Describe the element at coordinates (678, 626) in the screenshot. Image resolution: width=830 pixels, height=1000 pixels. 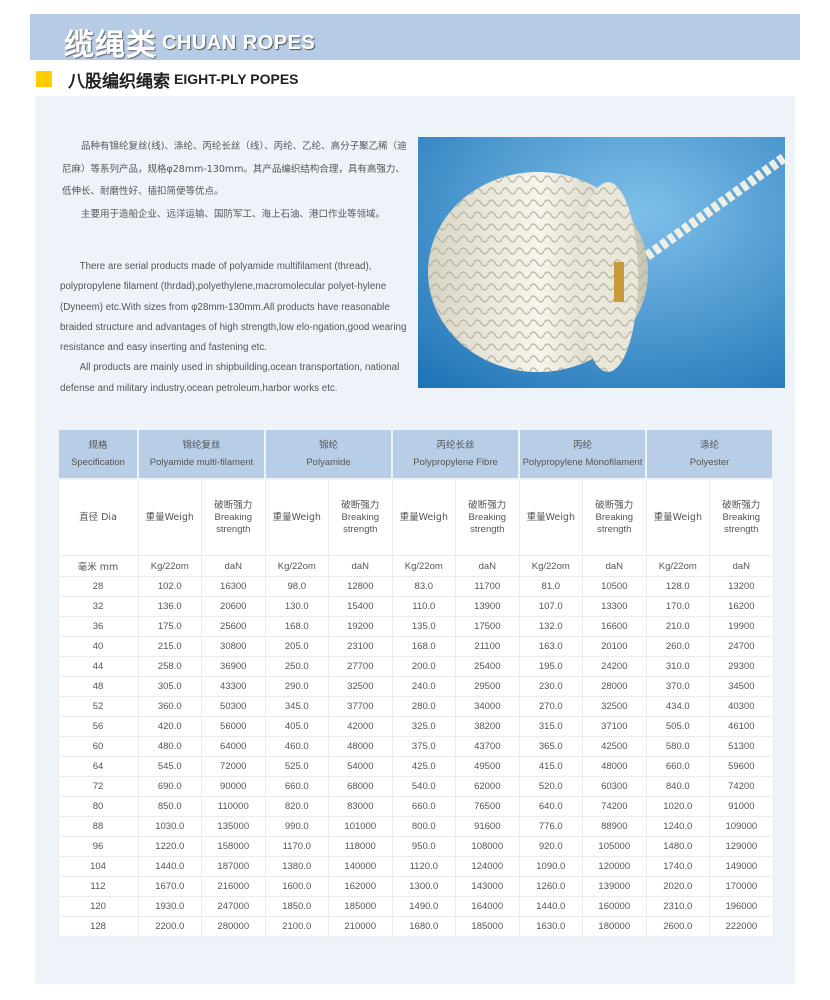
I see `weight-cell: 210.0` at that location.